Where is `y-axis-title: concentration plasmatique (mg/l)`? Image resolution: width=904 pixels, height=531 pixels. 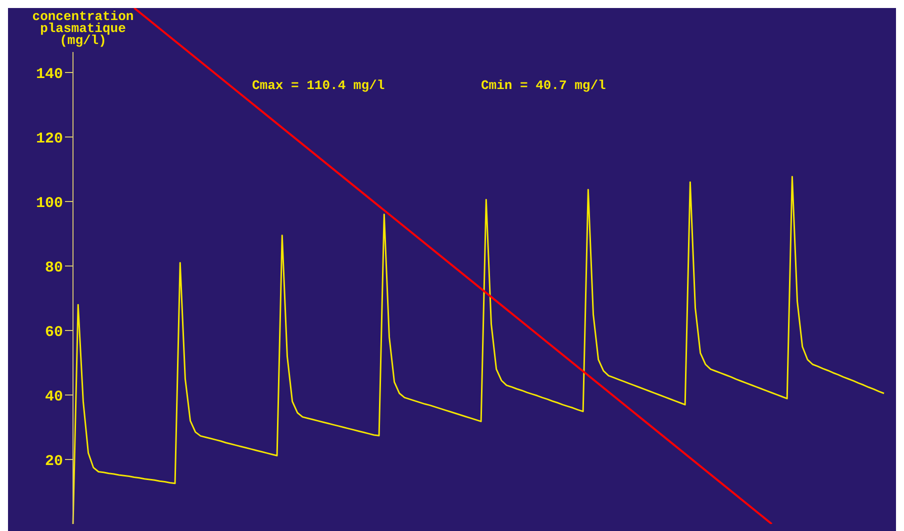 y-axis-title: concentration plasmatique (mg/l) is located at coordinates (83, 28).